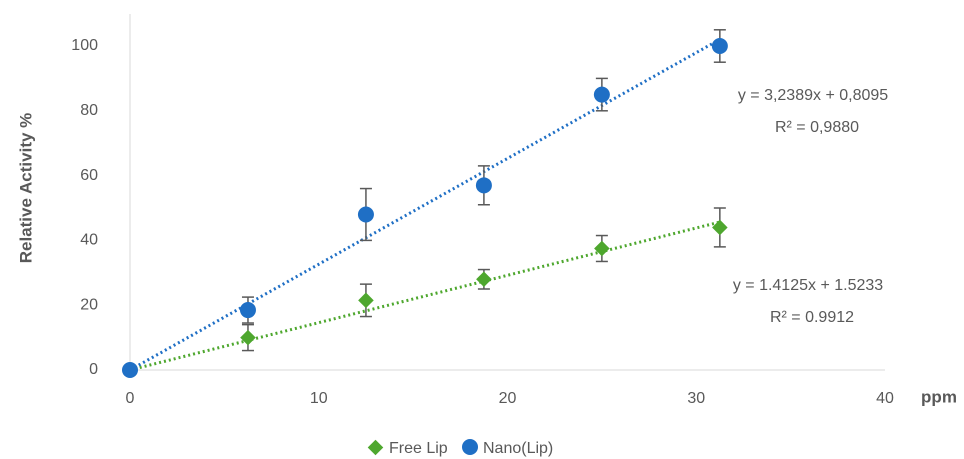  Describe the element at coordinates (25, 188) in the screenshot. I see `y-axis-title: Relative Activity %` at that location.